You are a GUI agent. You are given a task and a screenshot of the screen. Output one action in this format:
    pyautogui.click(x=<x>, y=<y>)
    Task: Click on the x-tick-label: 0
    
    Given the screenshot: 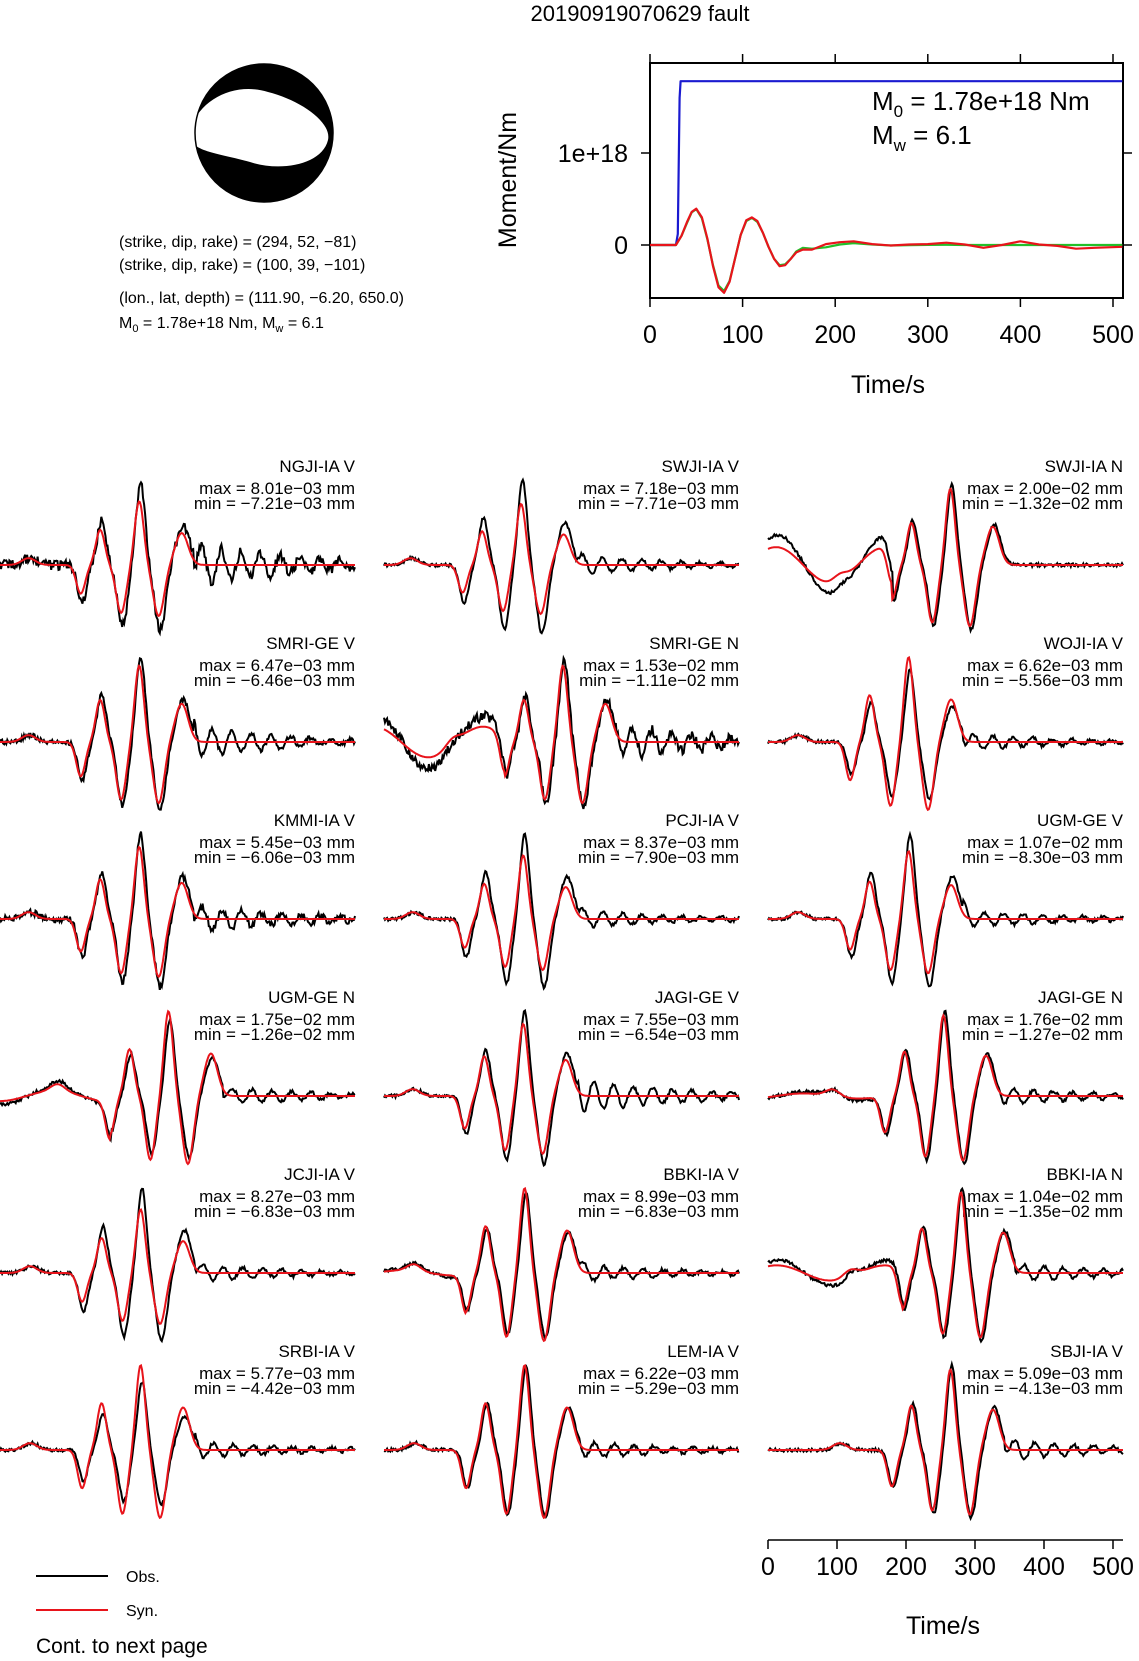 What is the action you would take?
    pyautogui.click(x=650, y=335)
    